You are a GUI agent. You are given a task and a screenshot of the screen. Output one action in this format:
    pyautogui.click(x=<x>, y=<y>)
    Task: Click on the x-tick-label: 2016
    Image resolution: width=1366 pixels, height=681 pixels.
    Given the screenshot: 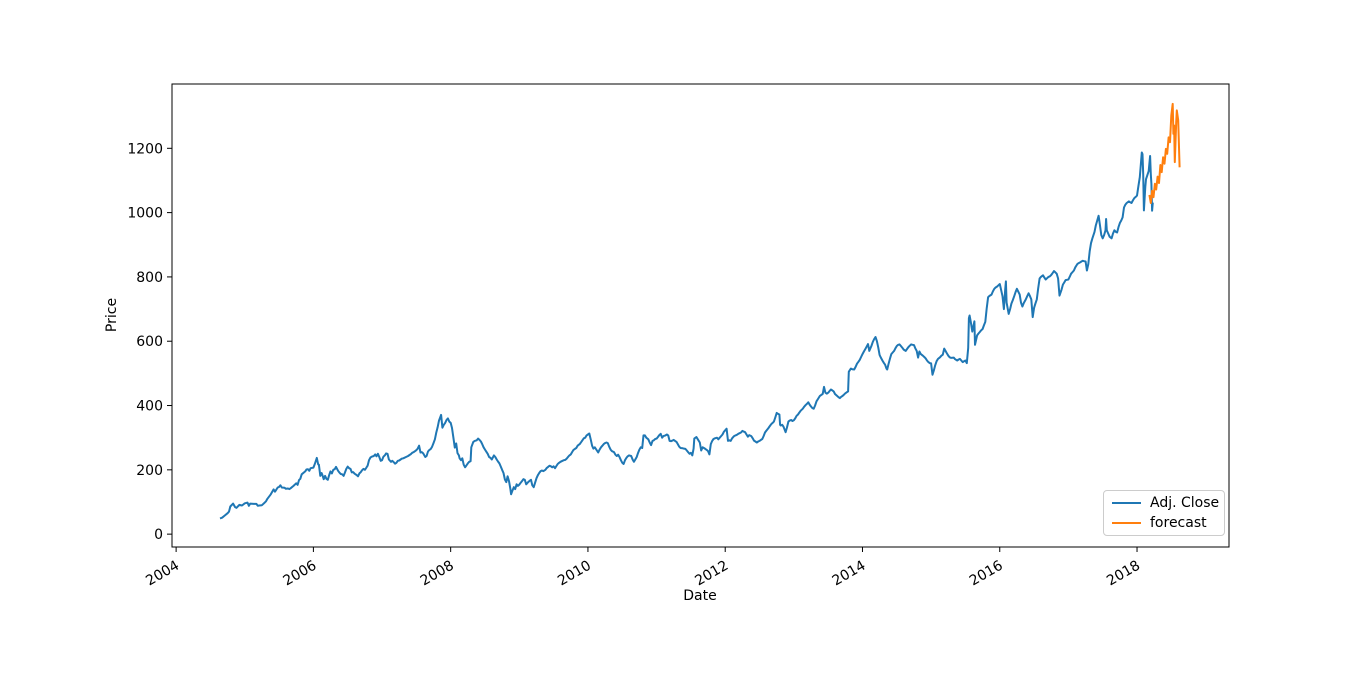 What is the action you would take?
    pyautogui.click(x=986, y=574)
    